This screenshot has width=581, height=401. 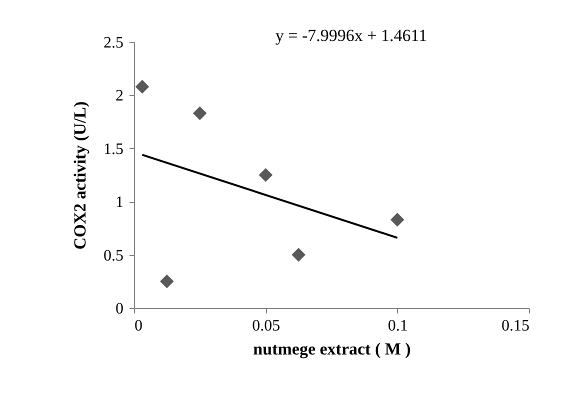 What do you see at coordinates (332, 349) in the screenshot?
I see `x-axis-title: nutmege extract ( M )` at bounding box center [332, 349].